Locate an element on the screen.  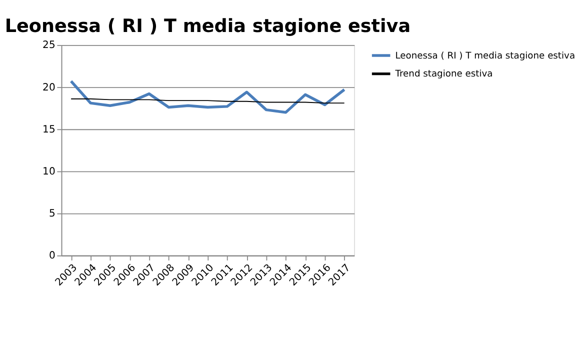
legend-label: Leonessa ( RI ) T media stagione estiva is located at coordinates (485, 56).